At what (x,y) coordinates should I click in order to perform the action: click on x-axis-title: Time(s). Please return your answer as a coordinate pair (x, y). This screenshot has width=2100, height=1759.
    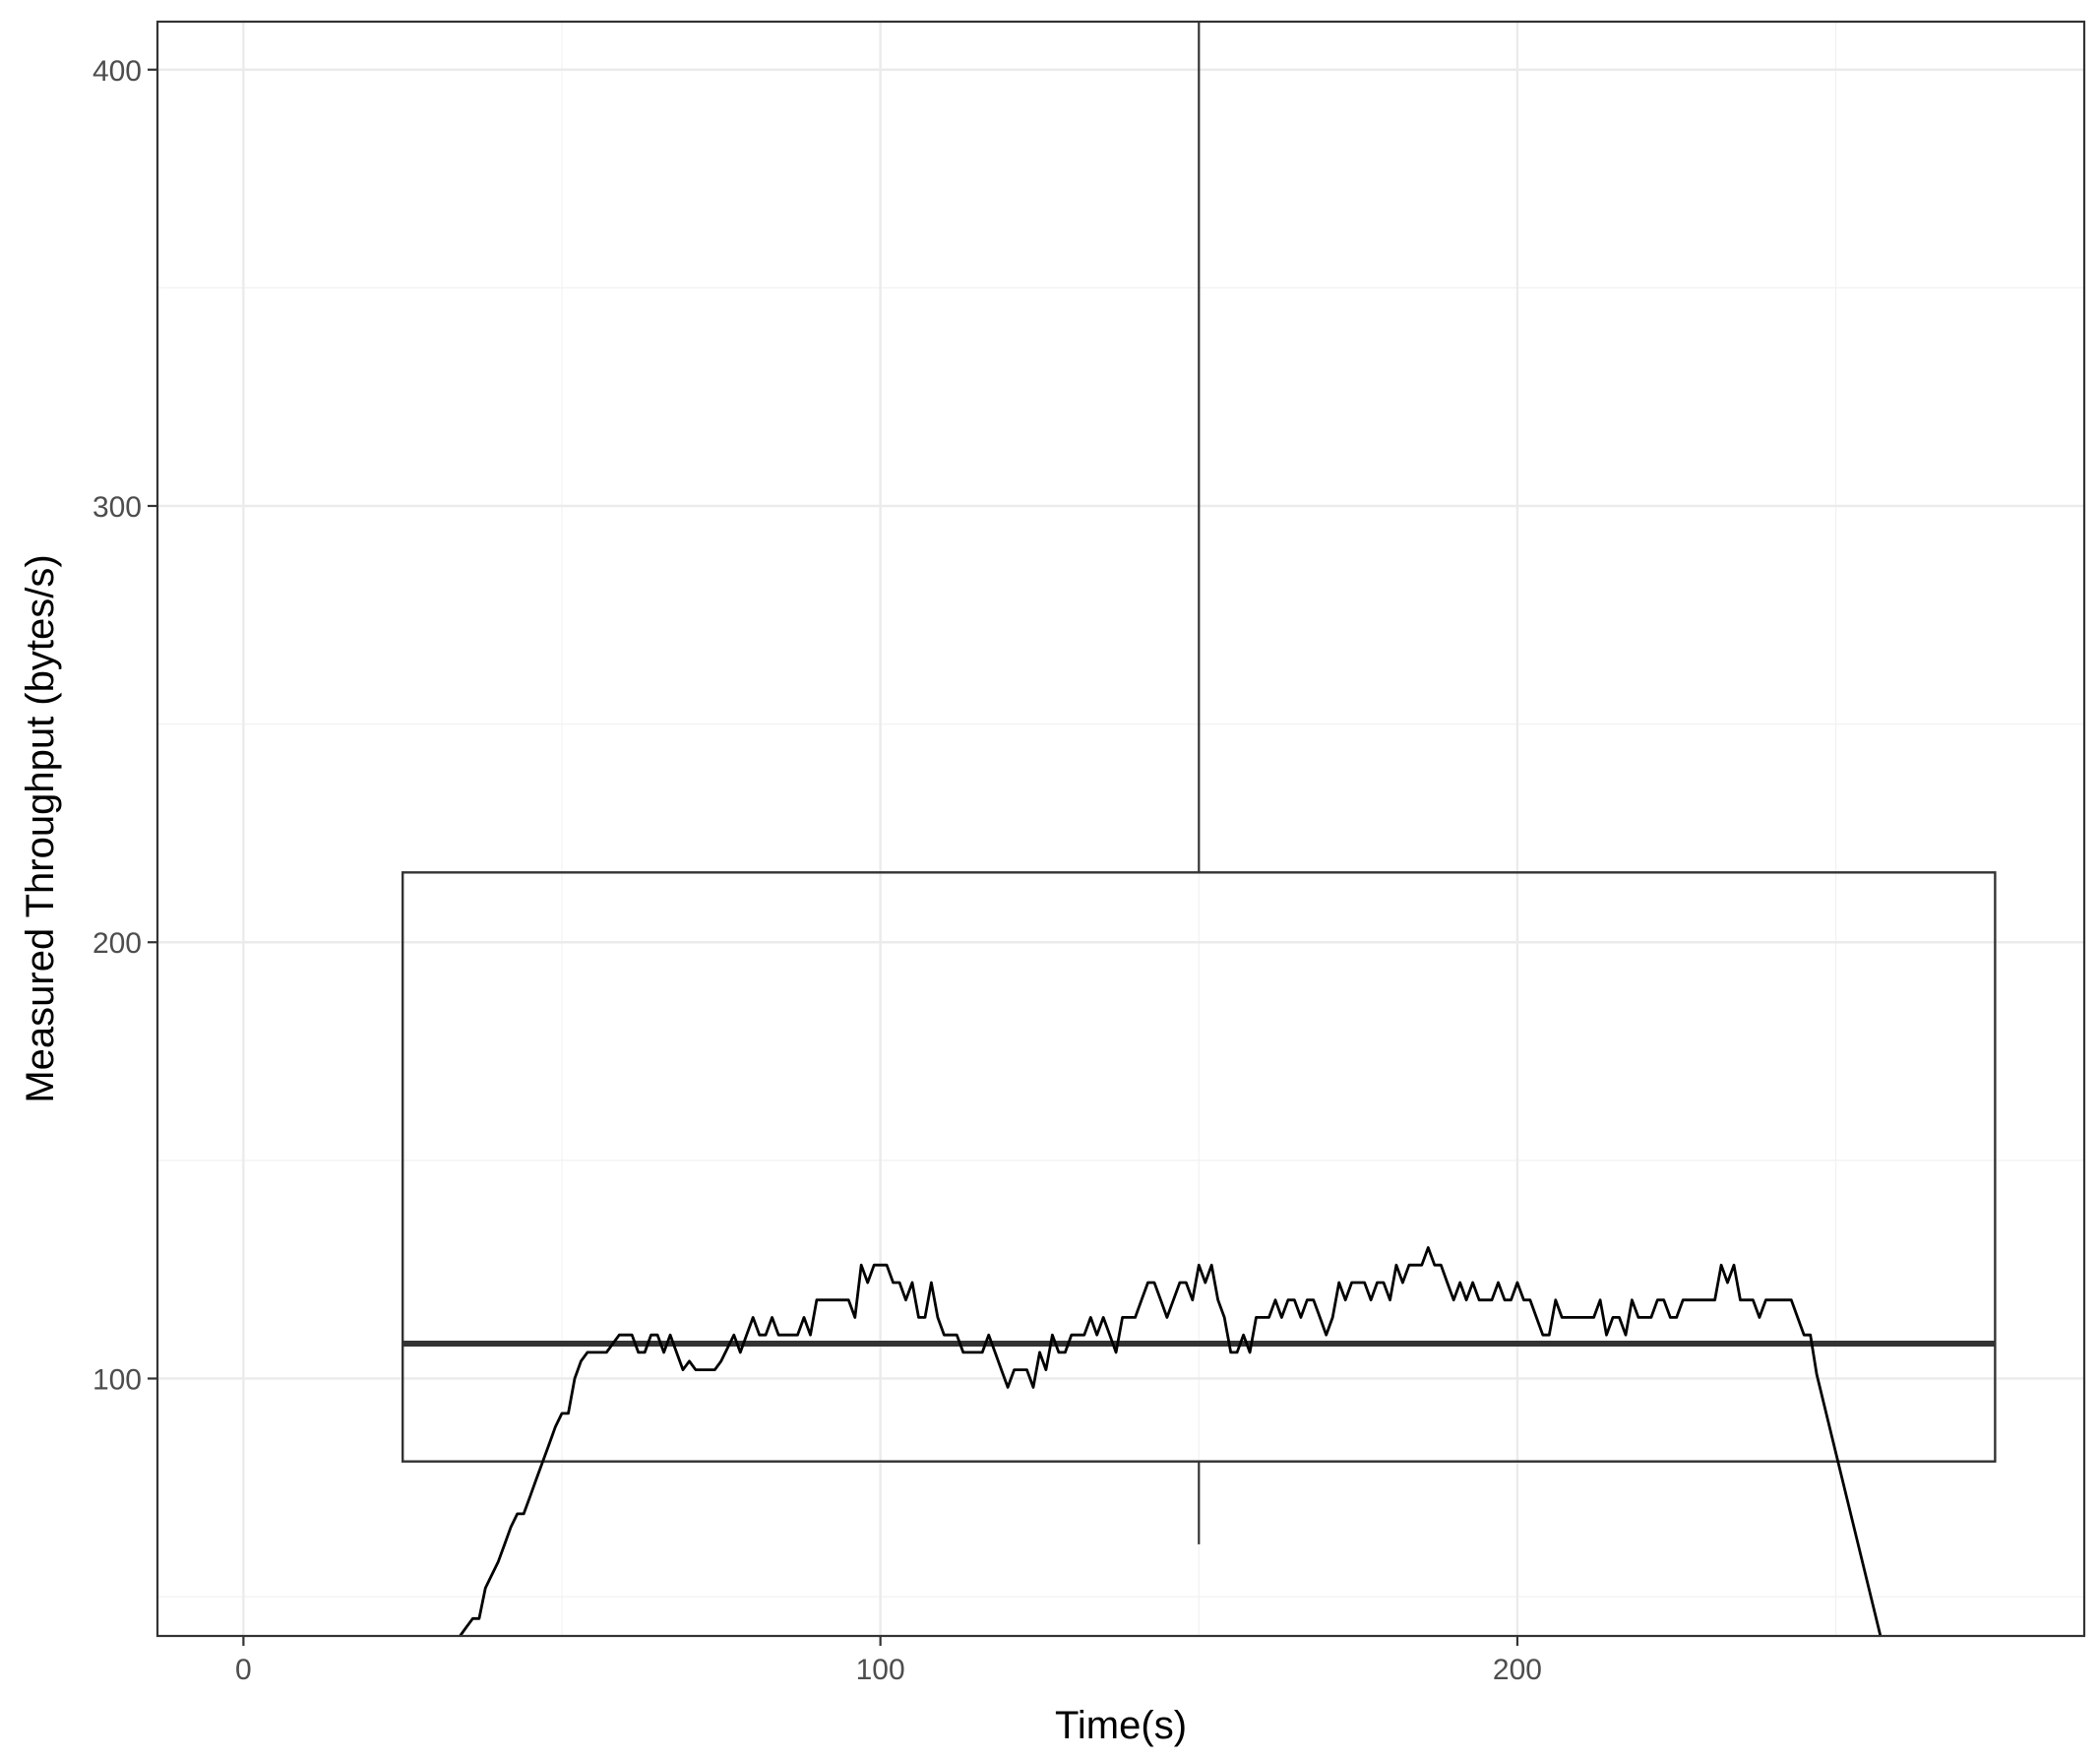
    Looking at the image, I should click on (1121, 1725).